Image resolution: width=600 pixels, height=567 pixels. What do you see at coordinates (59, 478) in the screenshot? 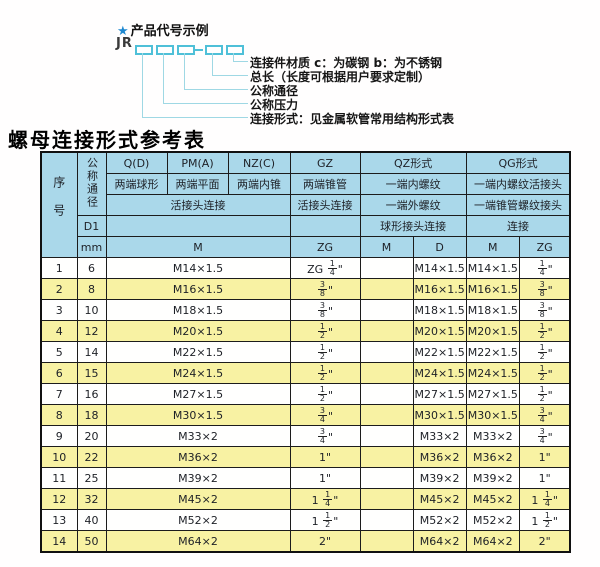
I see `table-cell: 11` at bounding box center [59, 478].